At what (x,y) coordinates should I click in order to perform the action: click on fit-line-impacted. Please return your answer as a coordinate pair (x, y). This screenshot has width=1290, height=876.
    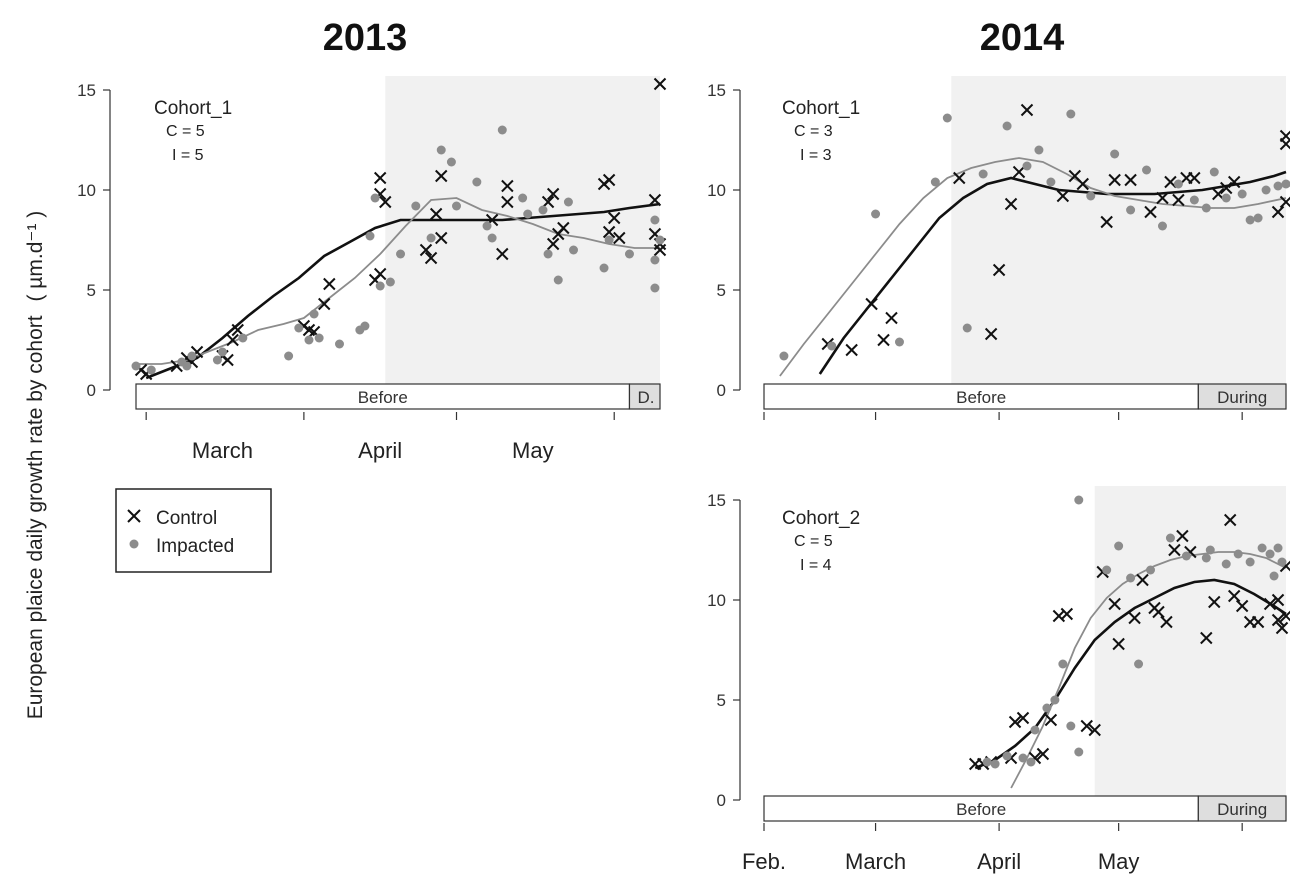
    Looking at the image, I should click on (1033, 267).